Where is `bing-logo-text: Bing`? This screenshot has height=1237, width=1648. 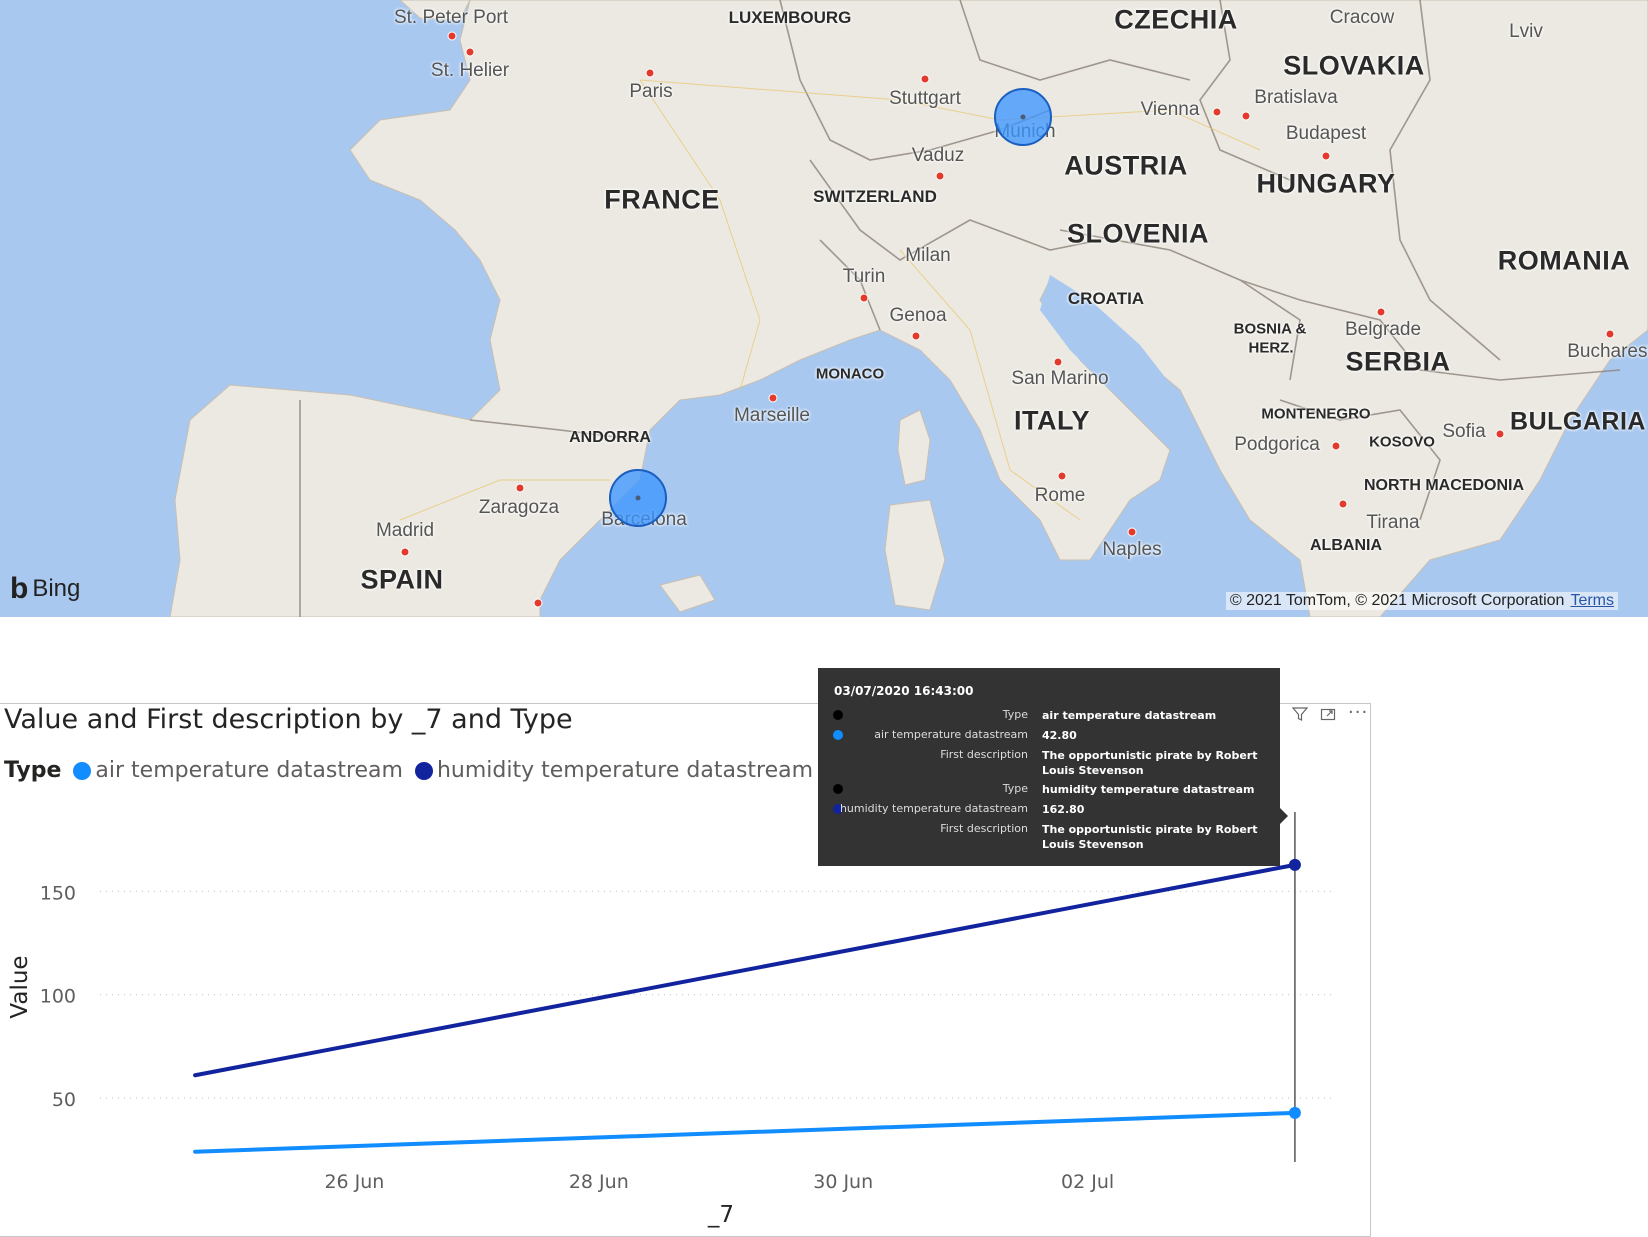
bing-logo-text: Bing is located at coordinates (56, 588).